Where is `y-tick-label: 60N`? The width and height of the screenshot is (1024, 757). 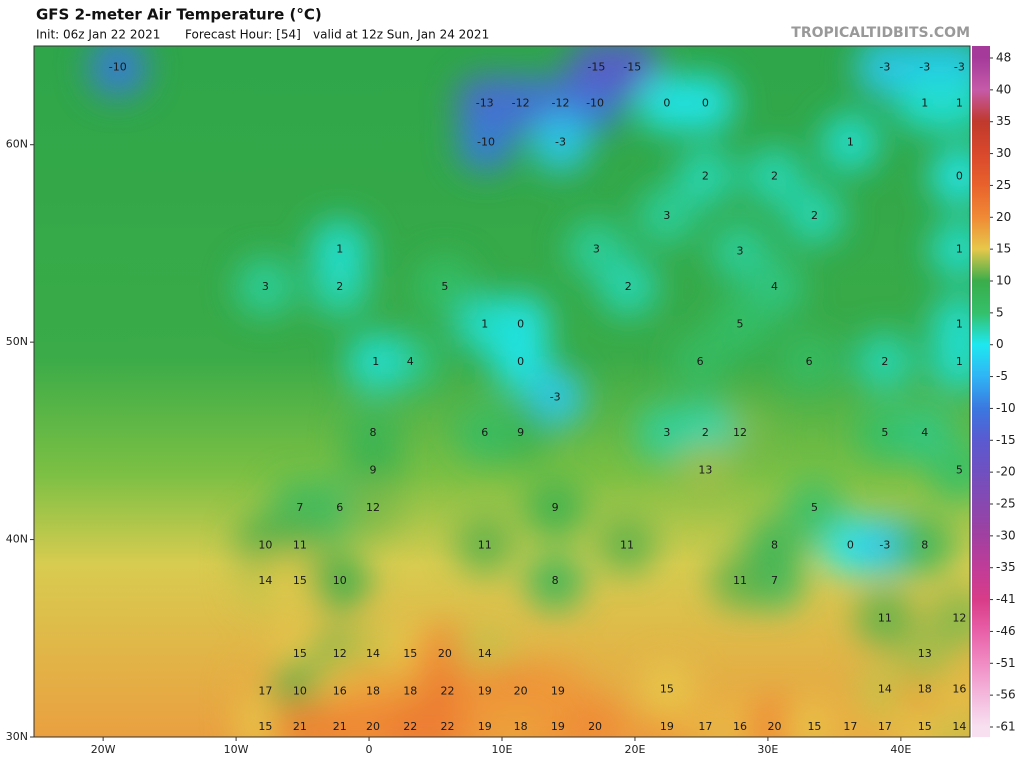
y-tick-label: 60N is located at coordinates (17, 144).